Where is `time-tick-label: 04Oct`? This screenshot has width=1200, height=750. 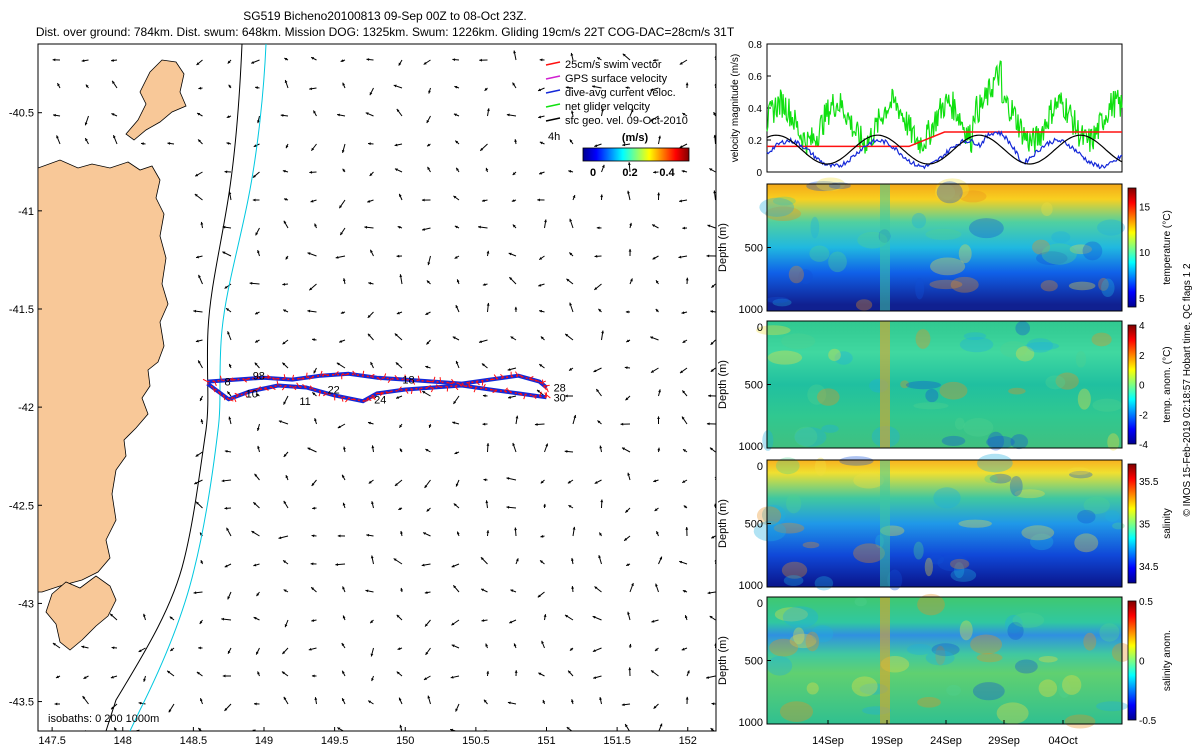
time-tick-label: 04Oct is located at coordinates (1062, 741).